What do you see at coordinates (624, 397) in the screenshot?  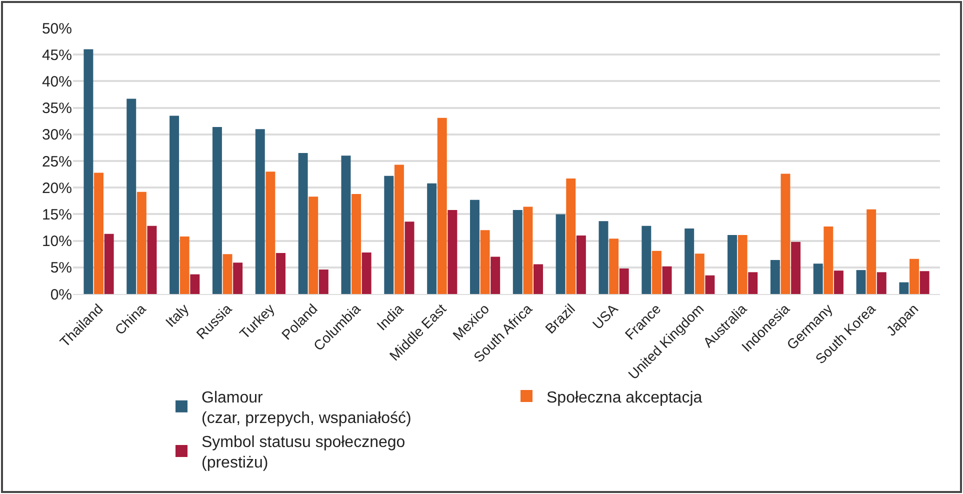 I see `legend-label: Społeczna akceptacja` at bounding box center [624, 397].